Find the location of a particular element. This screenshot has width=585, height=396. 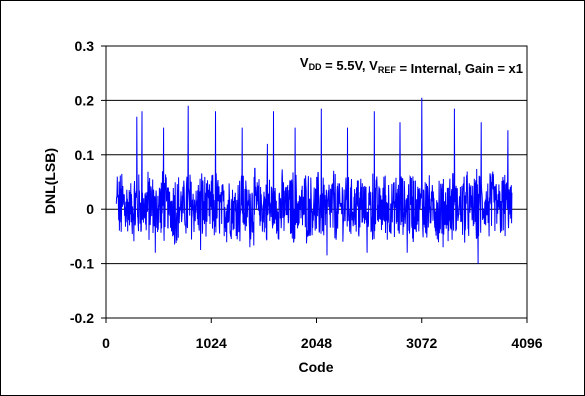

x-tick-label: 1024 is located at coordinates (211, 343).